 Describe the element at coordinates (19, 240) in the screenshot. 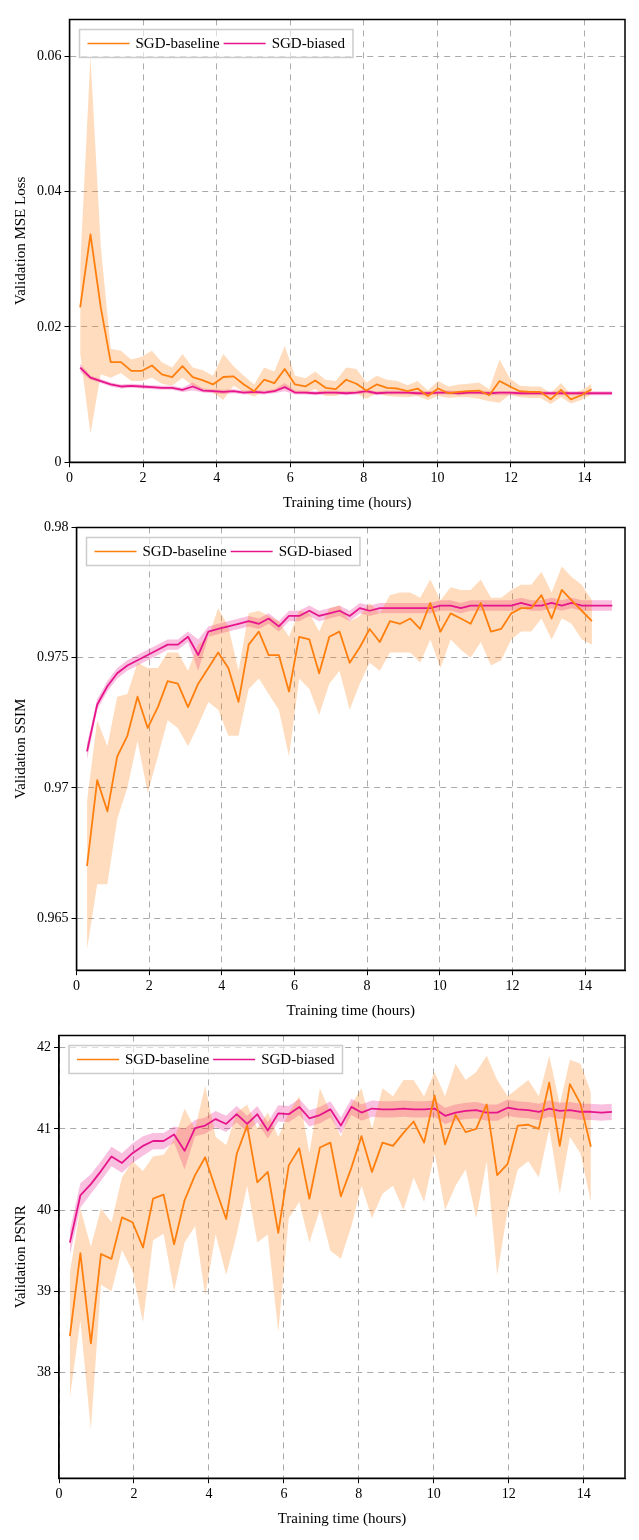

I see `y-axis-title: Validation MSE Loss` at that location.